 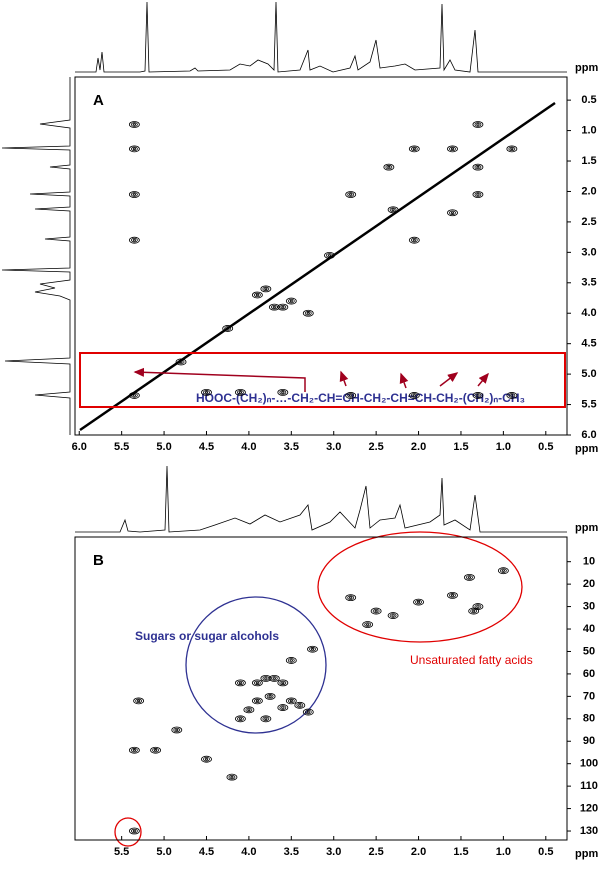 What do you see at coordinates (545, 447) in the screenshot?
I see `x-tick-label: 0.5` at bounding box center [545, 447].